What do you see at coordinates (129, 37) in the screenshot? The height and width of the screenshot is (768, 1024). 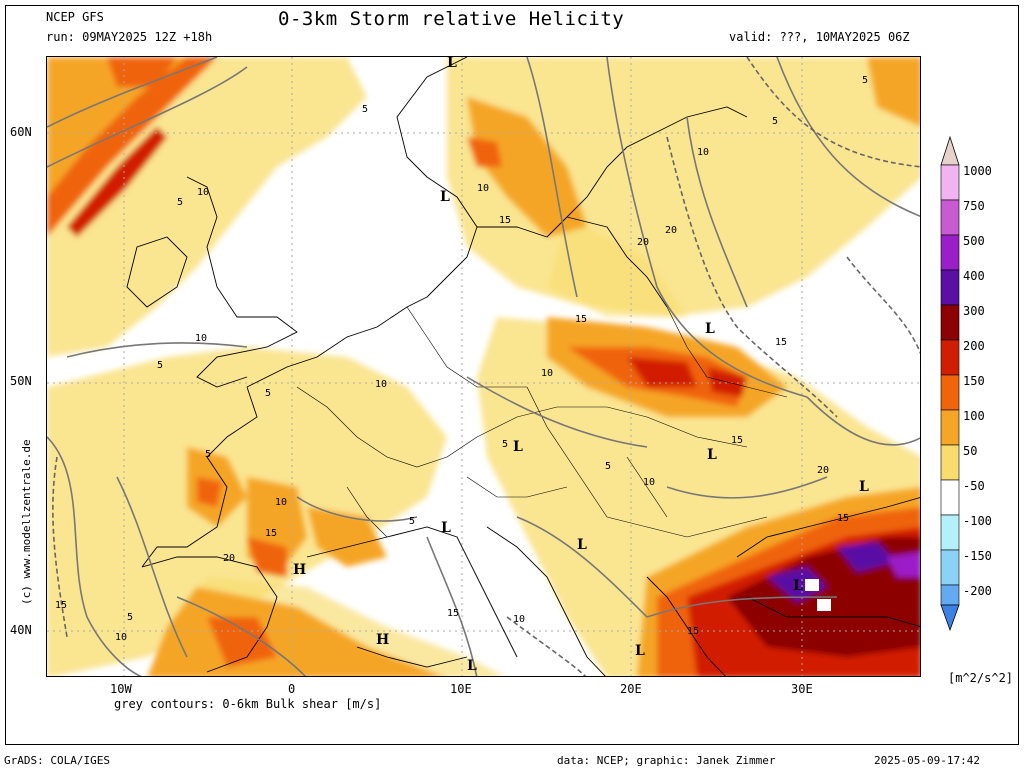 I see `run-label: run: 09MAY2025 12Z +18h` at bounding box center [129, 37].